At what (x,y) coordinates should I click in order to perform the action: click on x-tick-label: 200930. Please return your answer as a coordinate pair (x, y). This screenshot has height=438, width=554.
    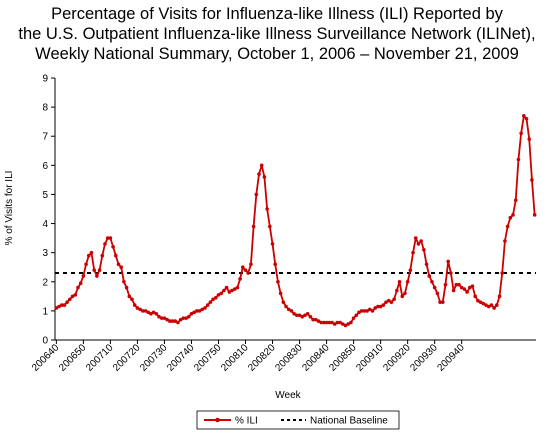
    Looking at the image, I should click on (424, 358).